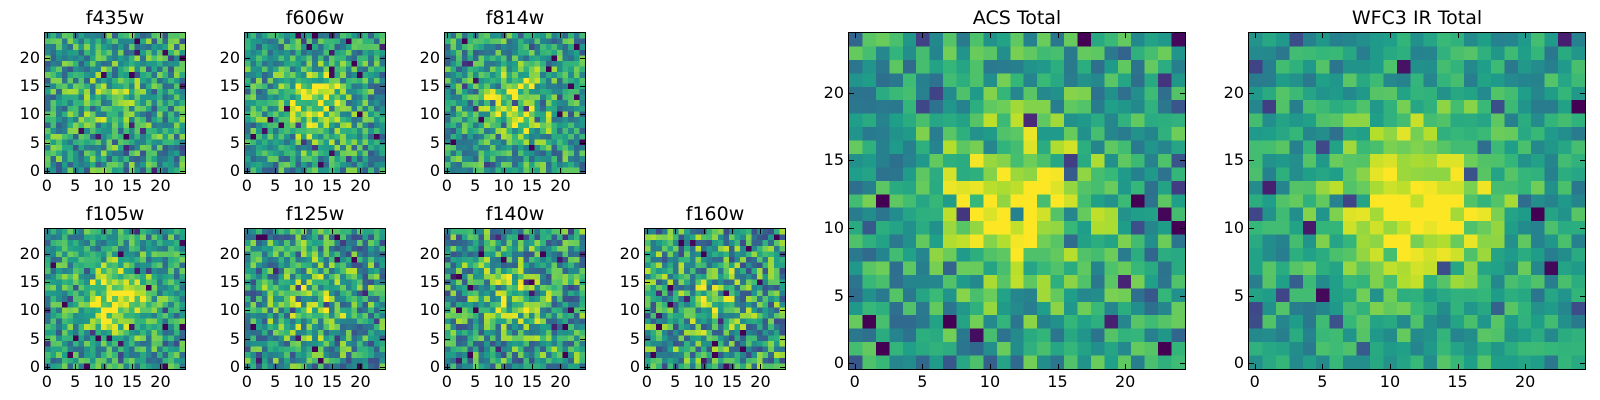 The image size is (1600, 400). Describe the element at coordinates (715, 214) in the screenshot. I see `panel-title: f160w` at that location.